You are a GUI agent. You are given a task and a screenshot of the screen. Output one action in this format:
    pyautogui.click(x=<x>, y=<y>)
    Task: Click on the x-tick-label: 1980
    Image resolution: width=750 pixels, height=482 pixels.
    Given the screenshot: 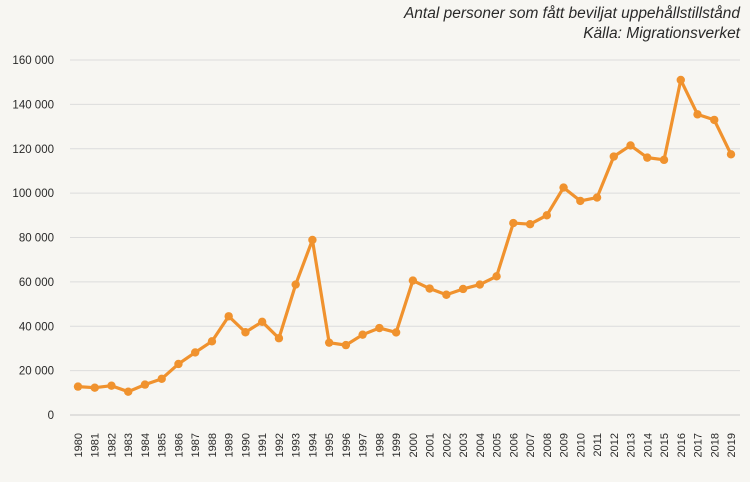 What is the action you would take?
    pyautogui.click(x=79, y=445)
    